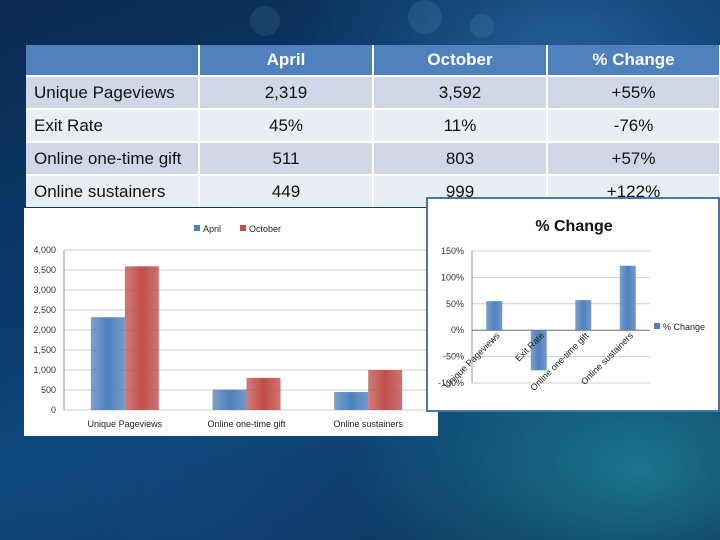  Describe the element at coordinates (457, 330) in the screenshot. I see `y-tick-label: 0%` at that location.